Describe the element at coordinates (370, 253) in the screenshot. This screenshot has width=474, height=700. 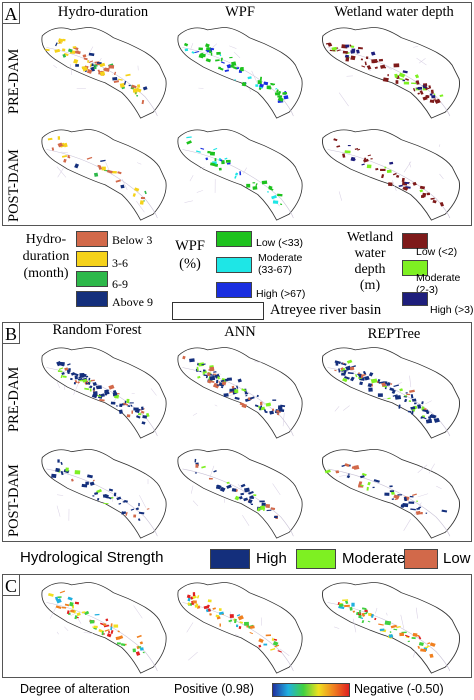
I see `depth-legend-title-2: water` at that location.